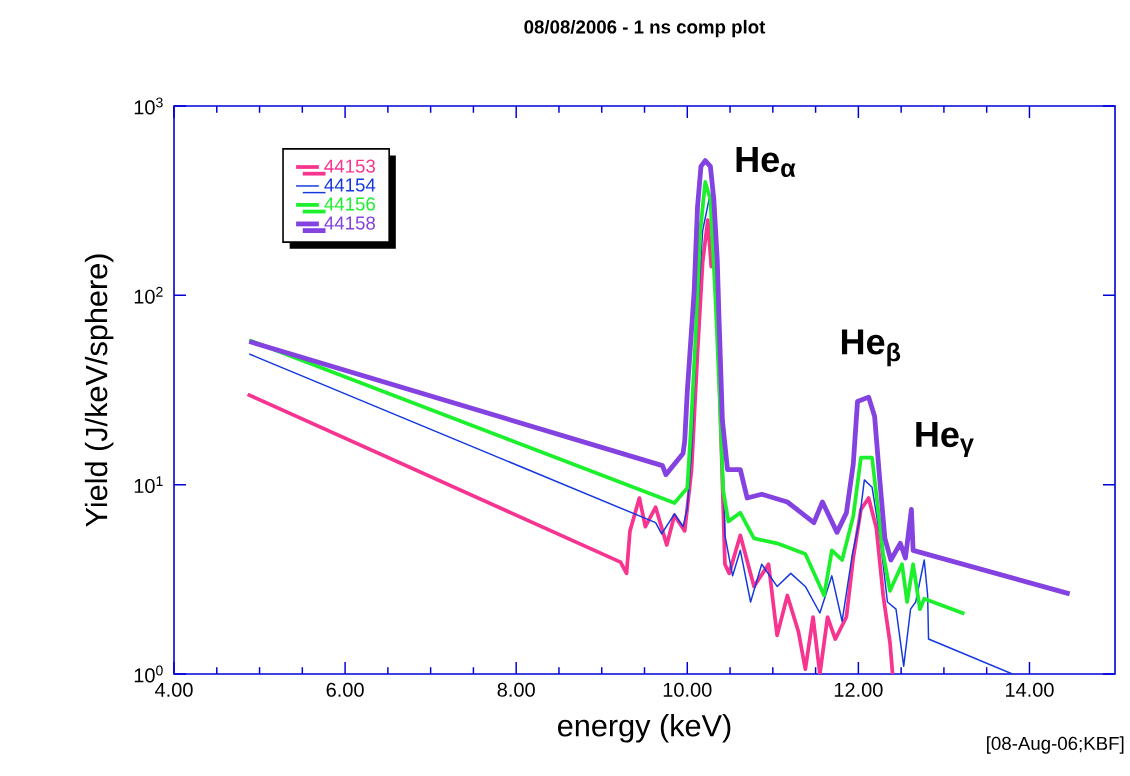 This screenshot has height=776, width=1130. Describe the element at coordinates (858, 689) in the screenshot. I see `x-tick-label: 12.00` at that location.